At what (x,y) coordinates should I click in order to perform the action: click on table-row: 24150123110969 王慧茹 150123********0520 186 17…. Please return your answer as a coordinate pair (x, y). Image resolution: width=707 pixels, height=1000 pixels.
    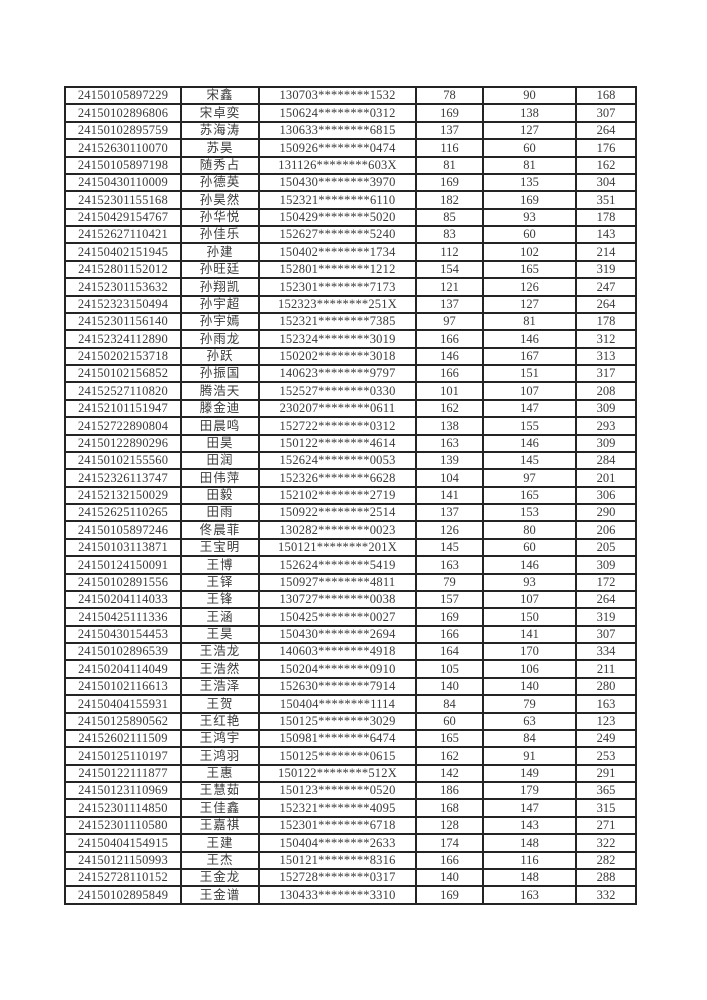
    Looking at the image, I should click on (350, 790).